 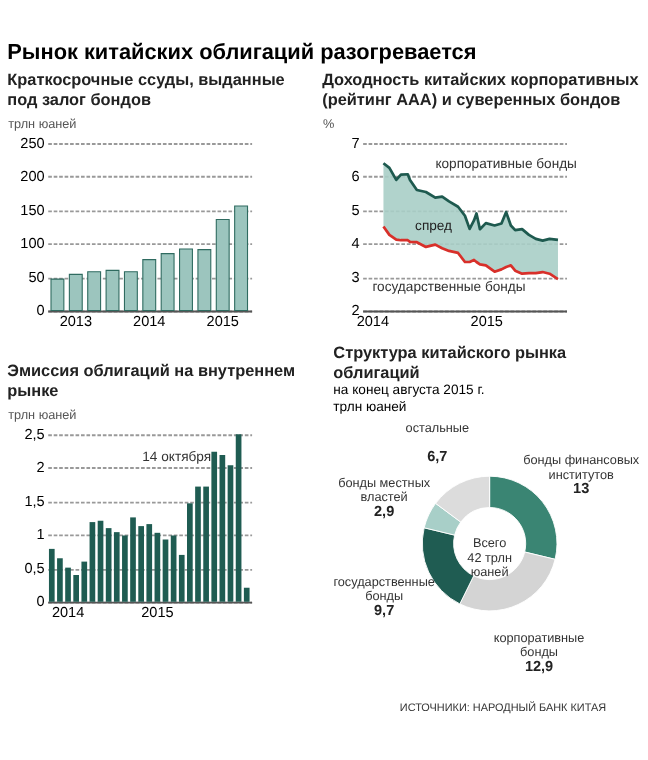 What do you see at coordinates (75, 321) in the screenshot?
I see `x-tick-label: 2013` at bounding box center [75, 321].